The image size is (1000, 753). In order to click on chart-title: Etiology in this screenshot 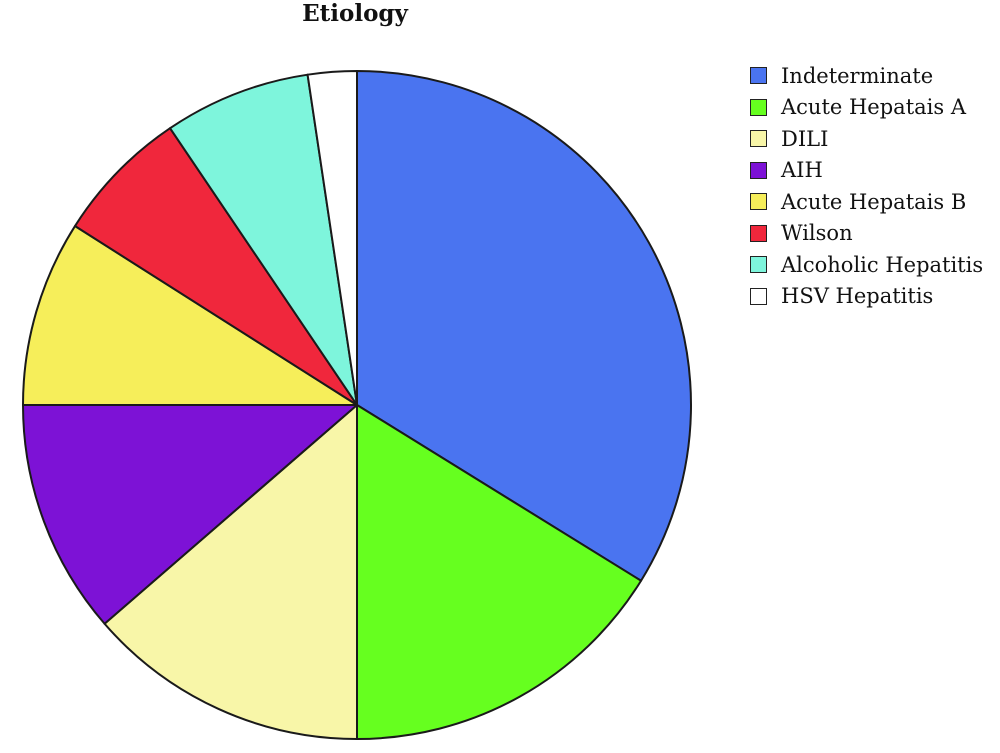, I will do `click(355, 13)`.